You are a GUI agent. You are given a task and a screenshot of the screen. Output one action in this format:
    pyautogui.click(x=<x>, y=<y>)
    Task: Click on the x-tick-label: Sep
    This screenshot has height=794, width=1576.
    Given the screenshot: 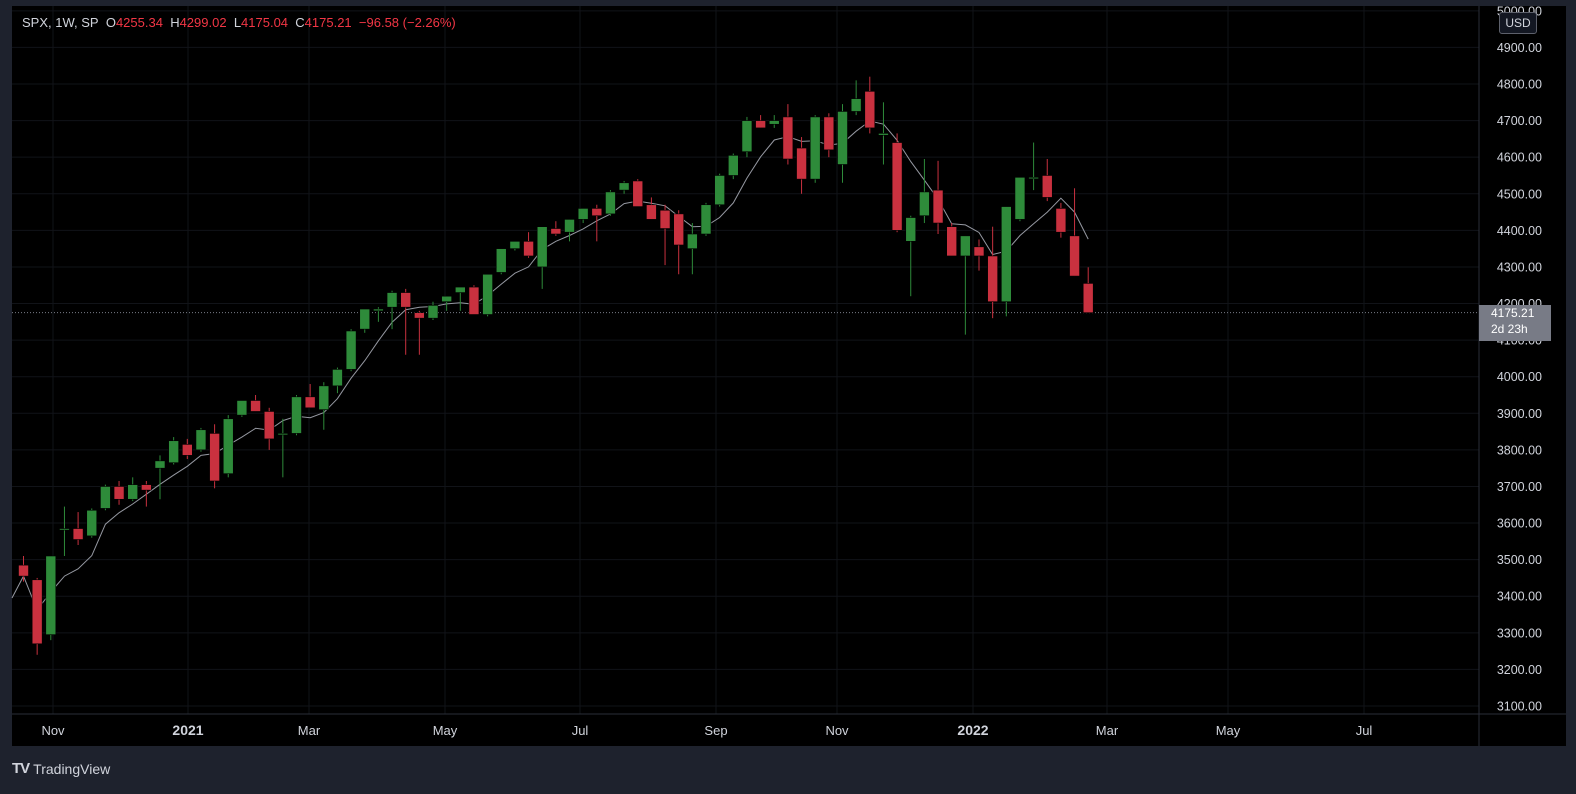 What is the action you would take?
    pyautogui.click(x=715, y=730)
    